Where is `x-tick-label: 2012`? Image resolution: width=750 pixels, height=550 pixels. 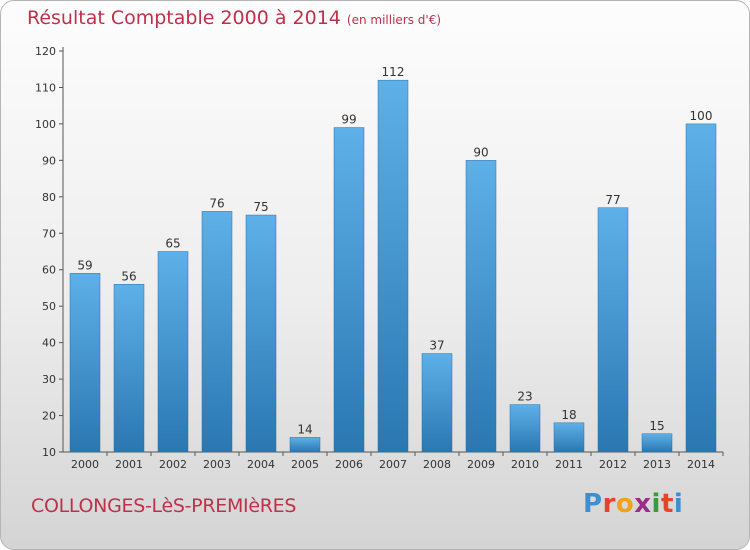
x-tick-label: 2012 is located at coordinates (613, 464).